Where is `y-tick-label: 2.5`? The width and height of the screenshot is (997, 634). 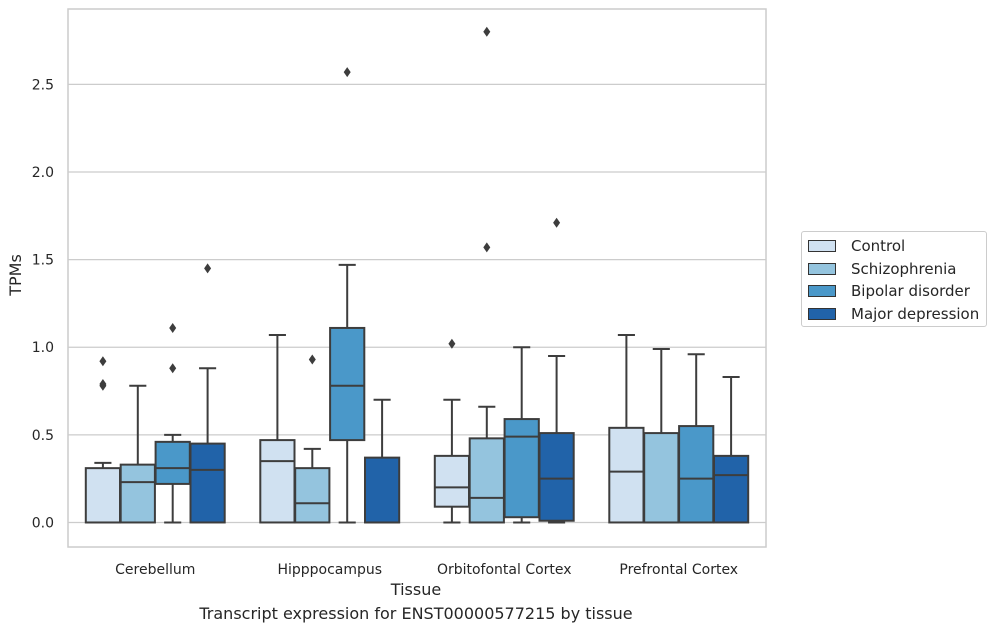 y-tick-label: 2.5 is located at coordinates (43, 85).